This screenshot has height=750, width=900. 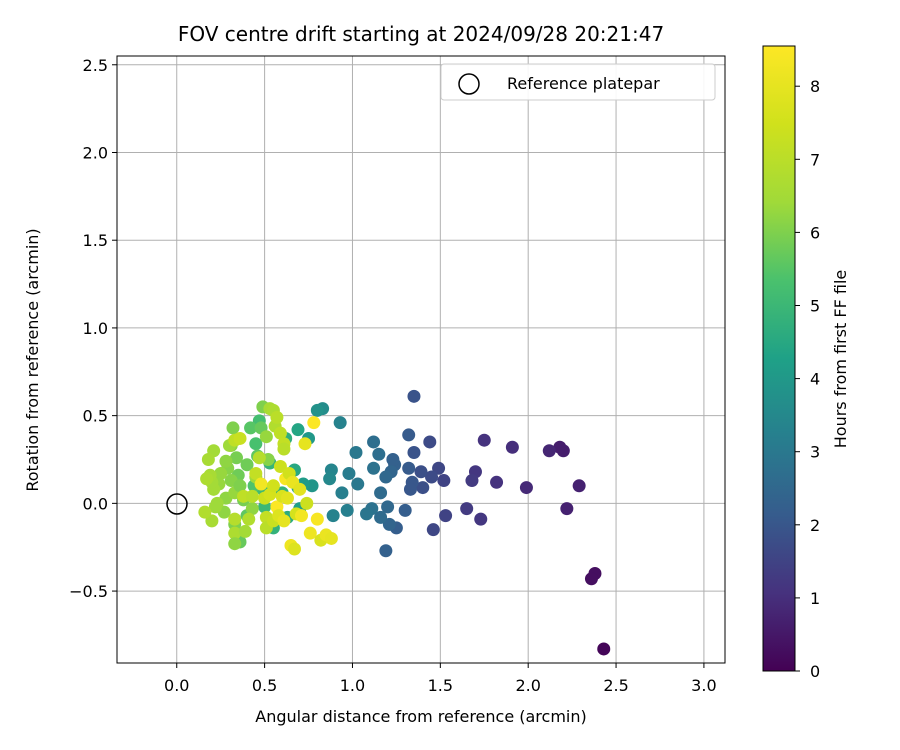 I want to click on x-tick-label: 0.5, so click(x=264, y=685).